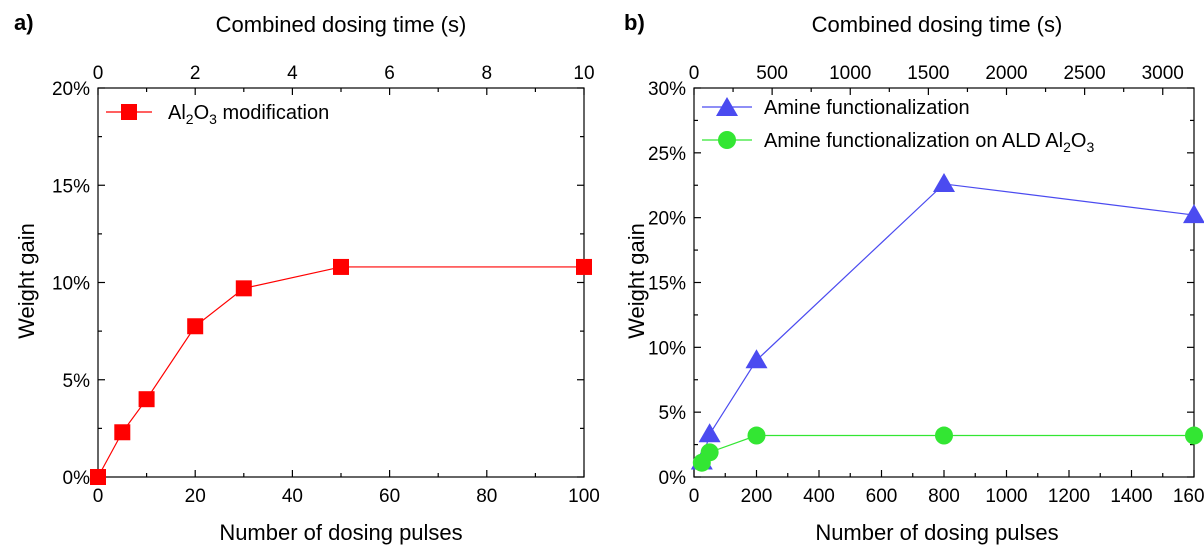 The width and height of the screenshot is (1204, 552). I want to click on panel-a-x2-tick-label: 8, so click(487, 73).